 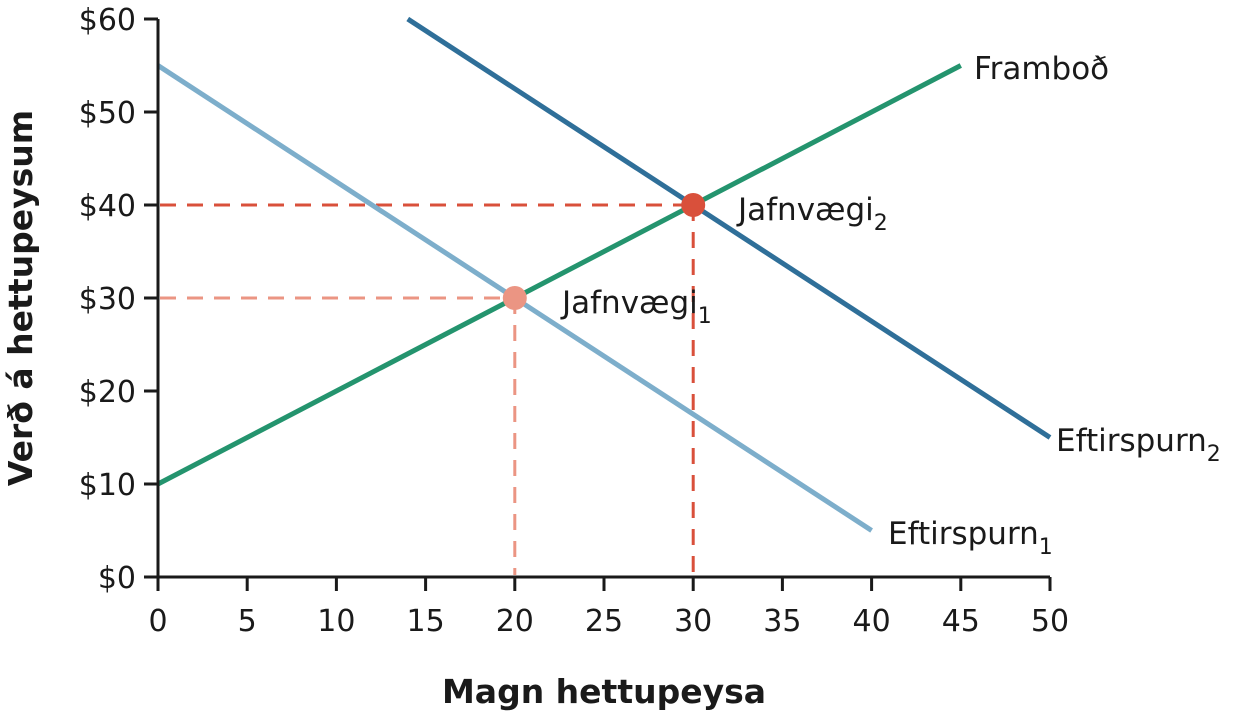 I want to click on y-tick-label-40: $40, so click(x=107, y=206).